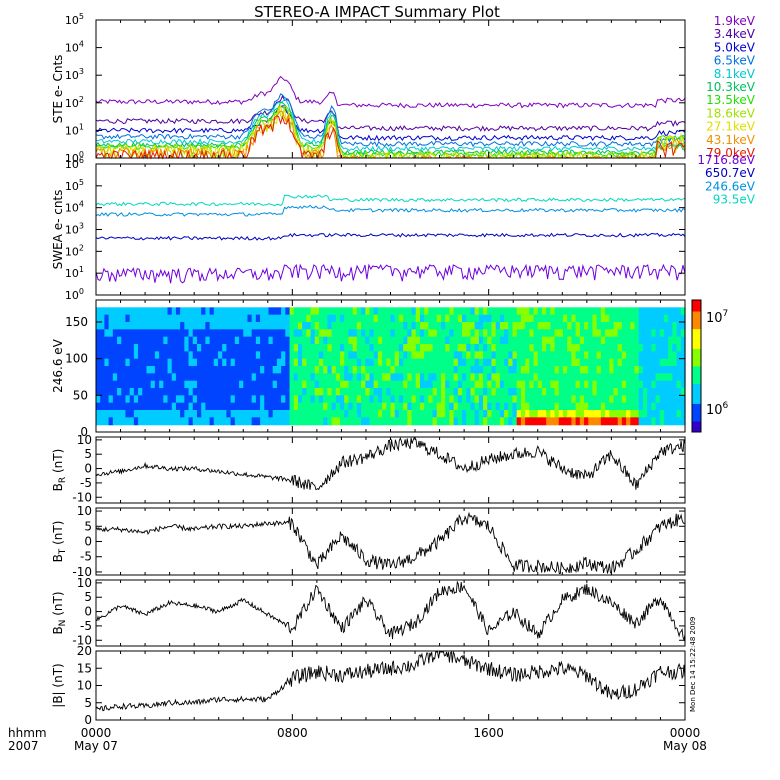  What do you see at coordinates (84, 668) in the screenshot?
I see `bmag-ytick-label: 15` at bounding box center [84, 668].